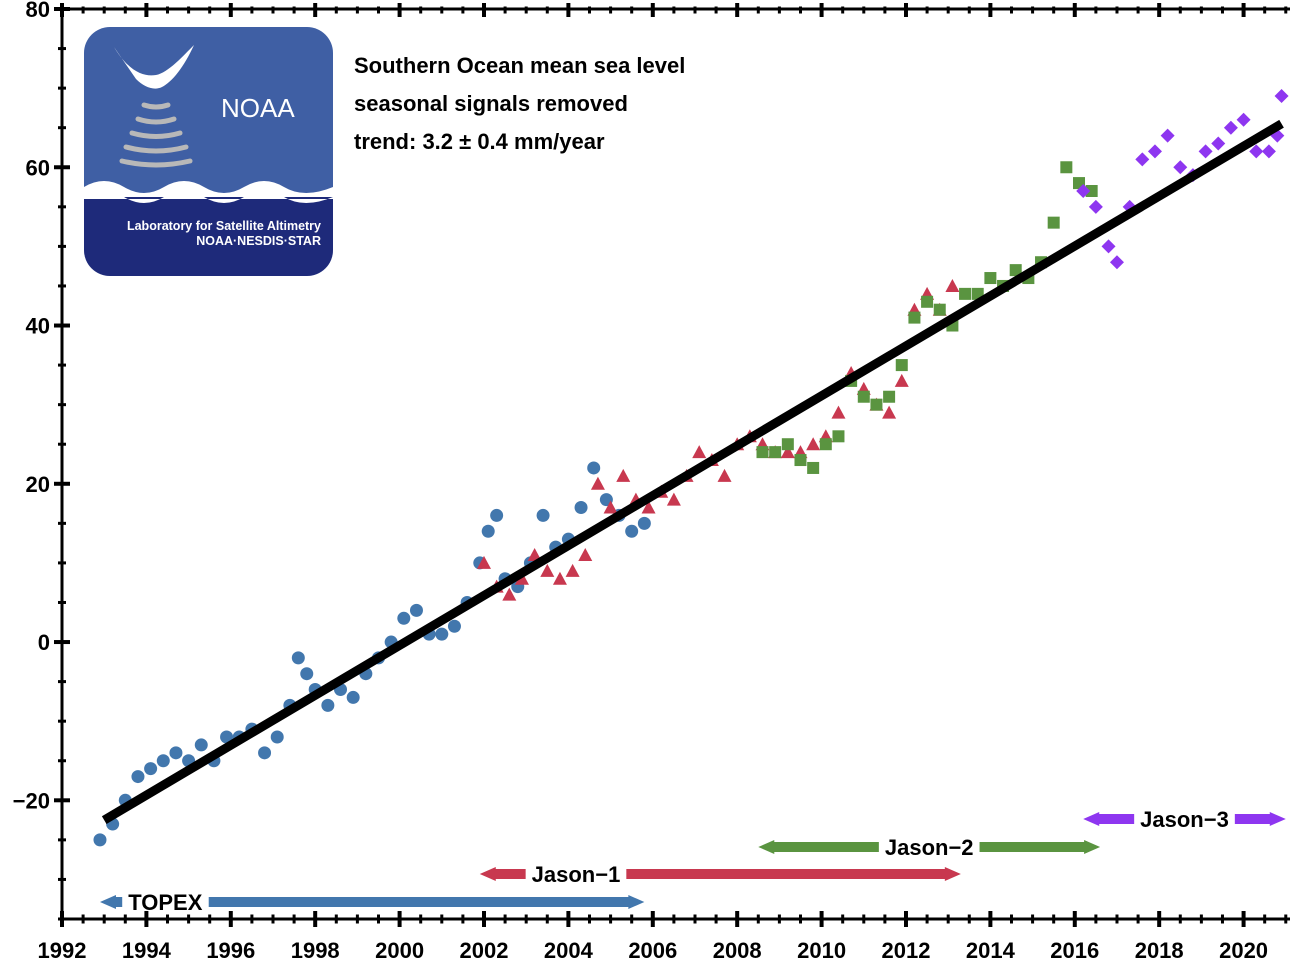  I want to click on x-tick-label: 2000, so click(399, 948).